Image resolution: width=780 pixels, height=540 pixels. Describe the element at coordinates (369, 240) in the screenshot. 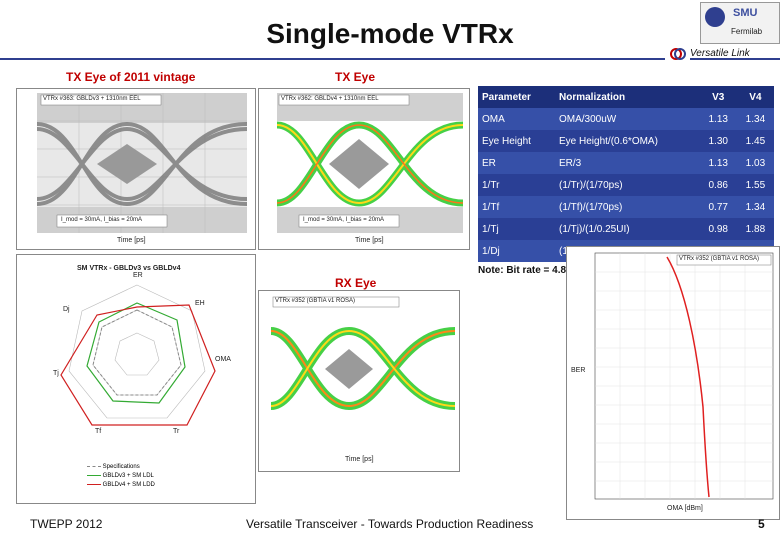

I see `tx-right-xlabel: Time [ps]` at that location.